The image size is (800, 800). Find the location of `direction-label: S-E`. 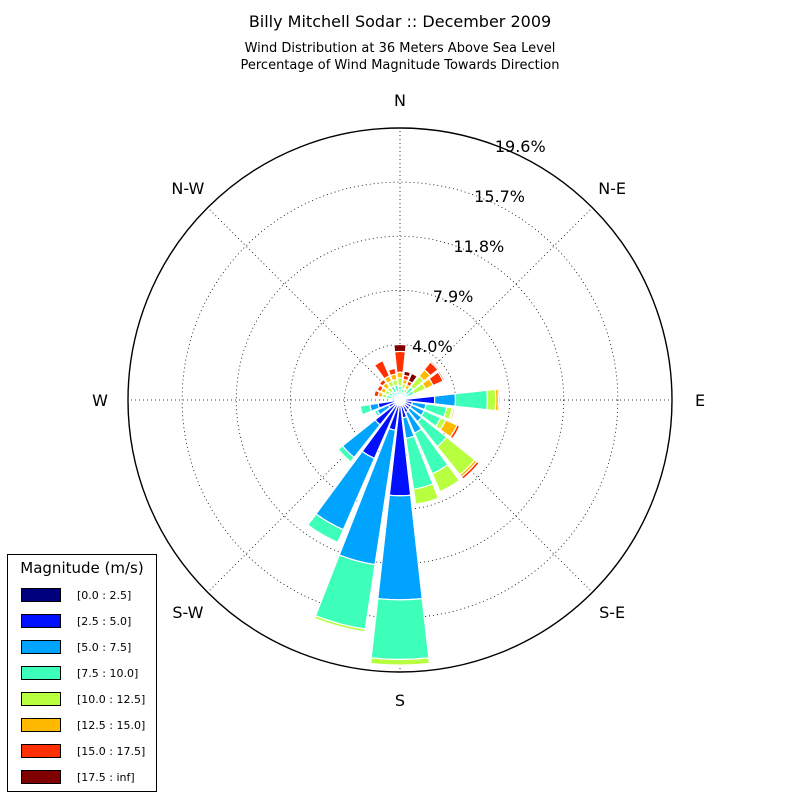

direction-label: S-E is located at coordinates (612, 612).